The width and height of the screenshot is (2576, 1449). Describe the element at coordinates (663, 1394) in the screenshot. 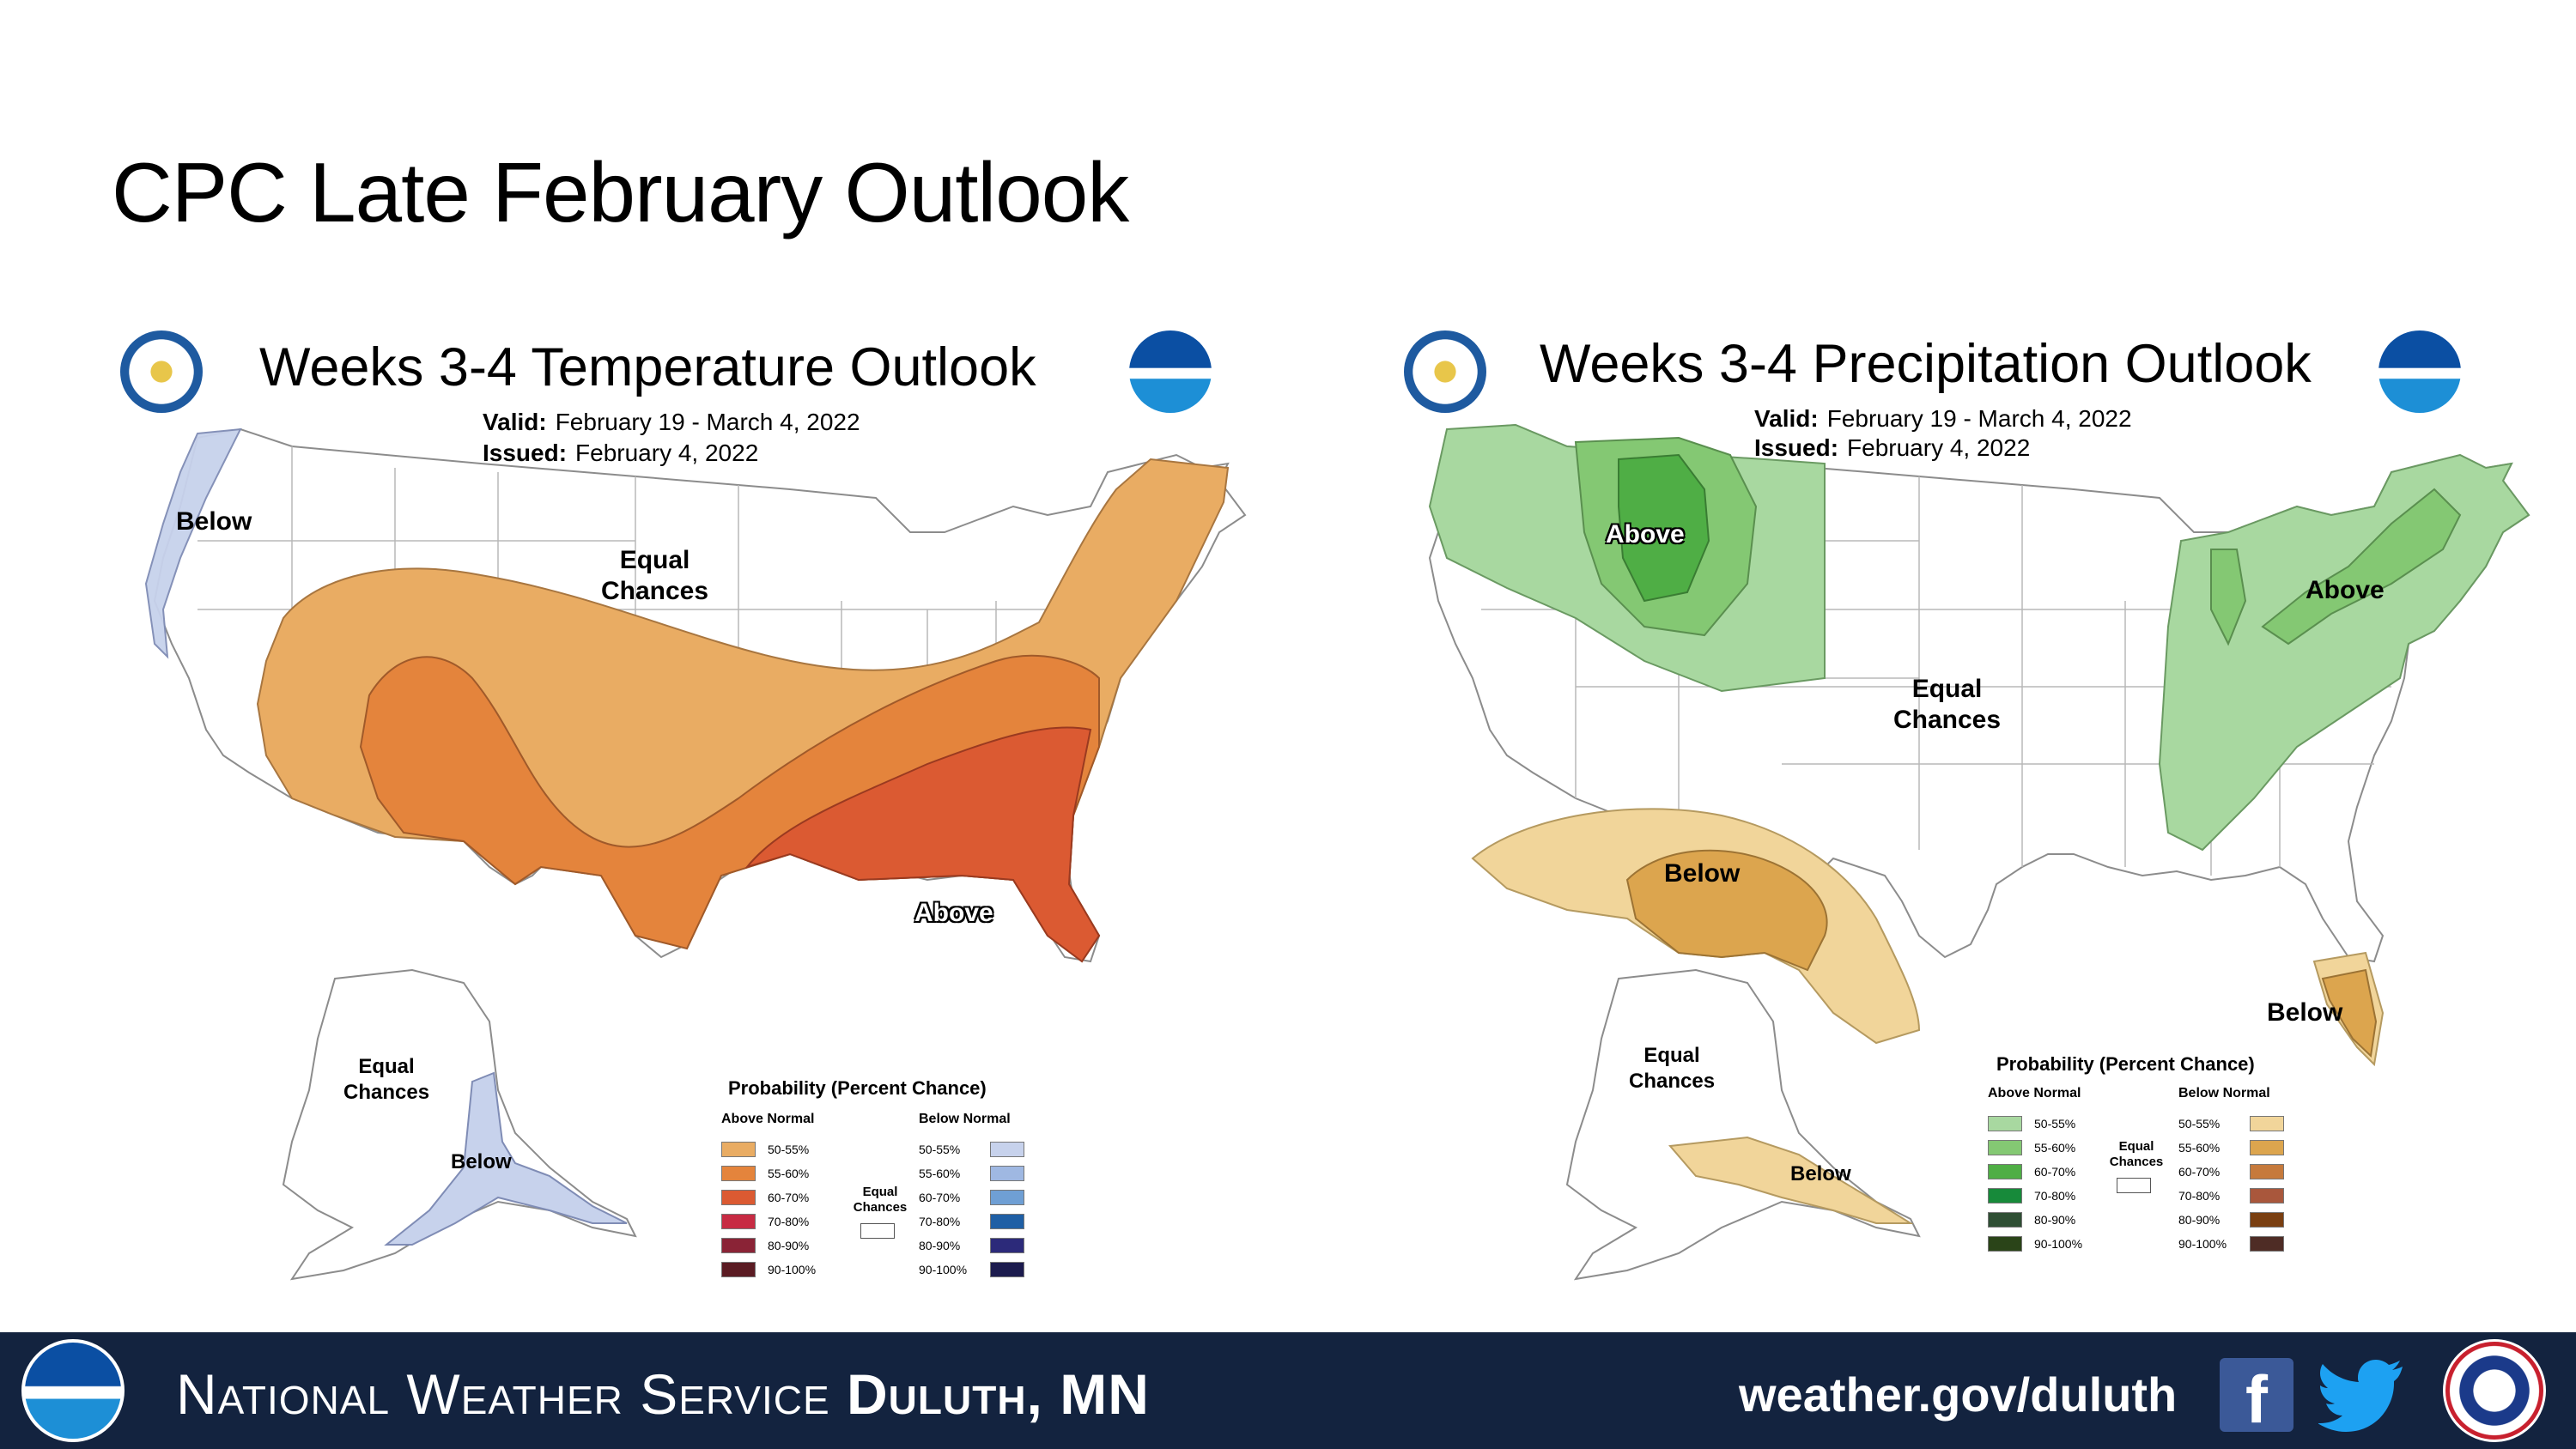

I see `footer-agency-name: National Weather Service Duluth, MN` at that location.